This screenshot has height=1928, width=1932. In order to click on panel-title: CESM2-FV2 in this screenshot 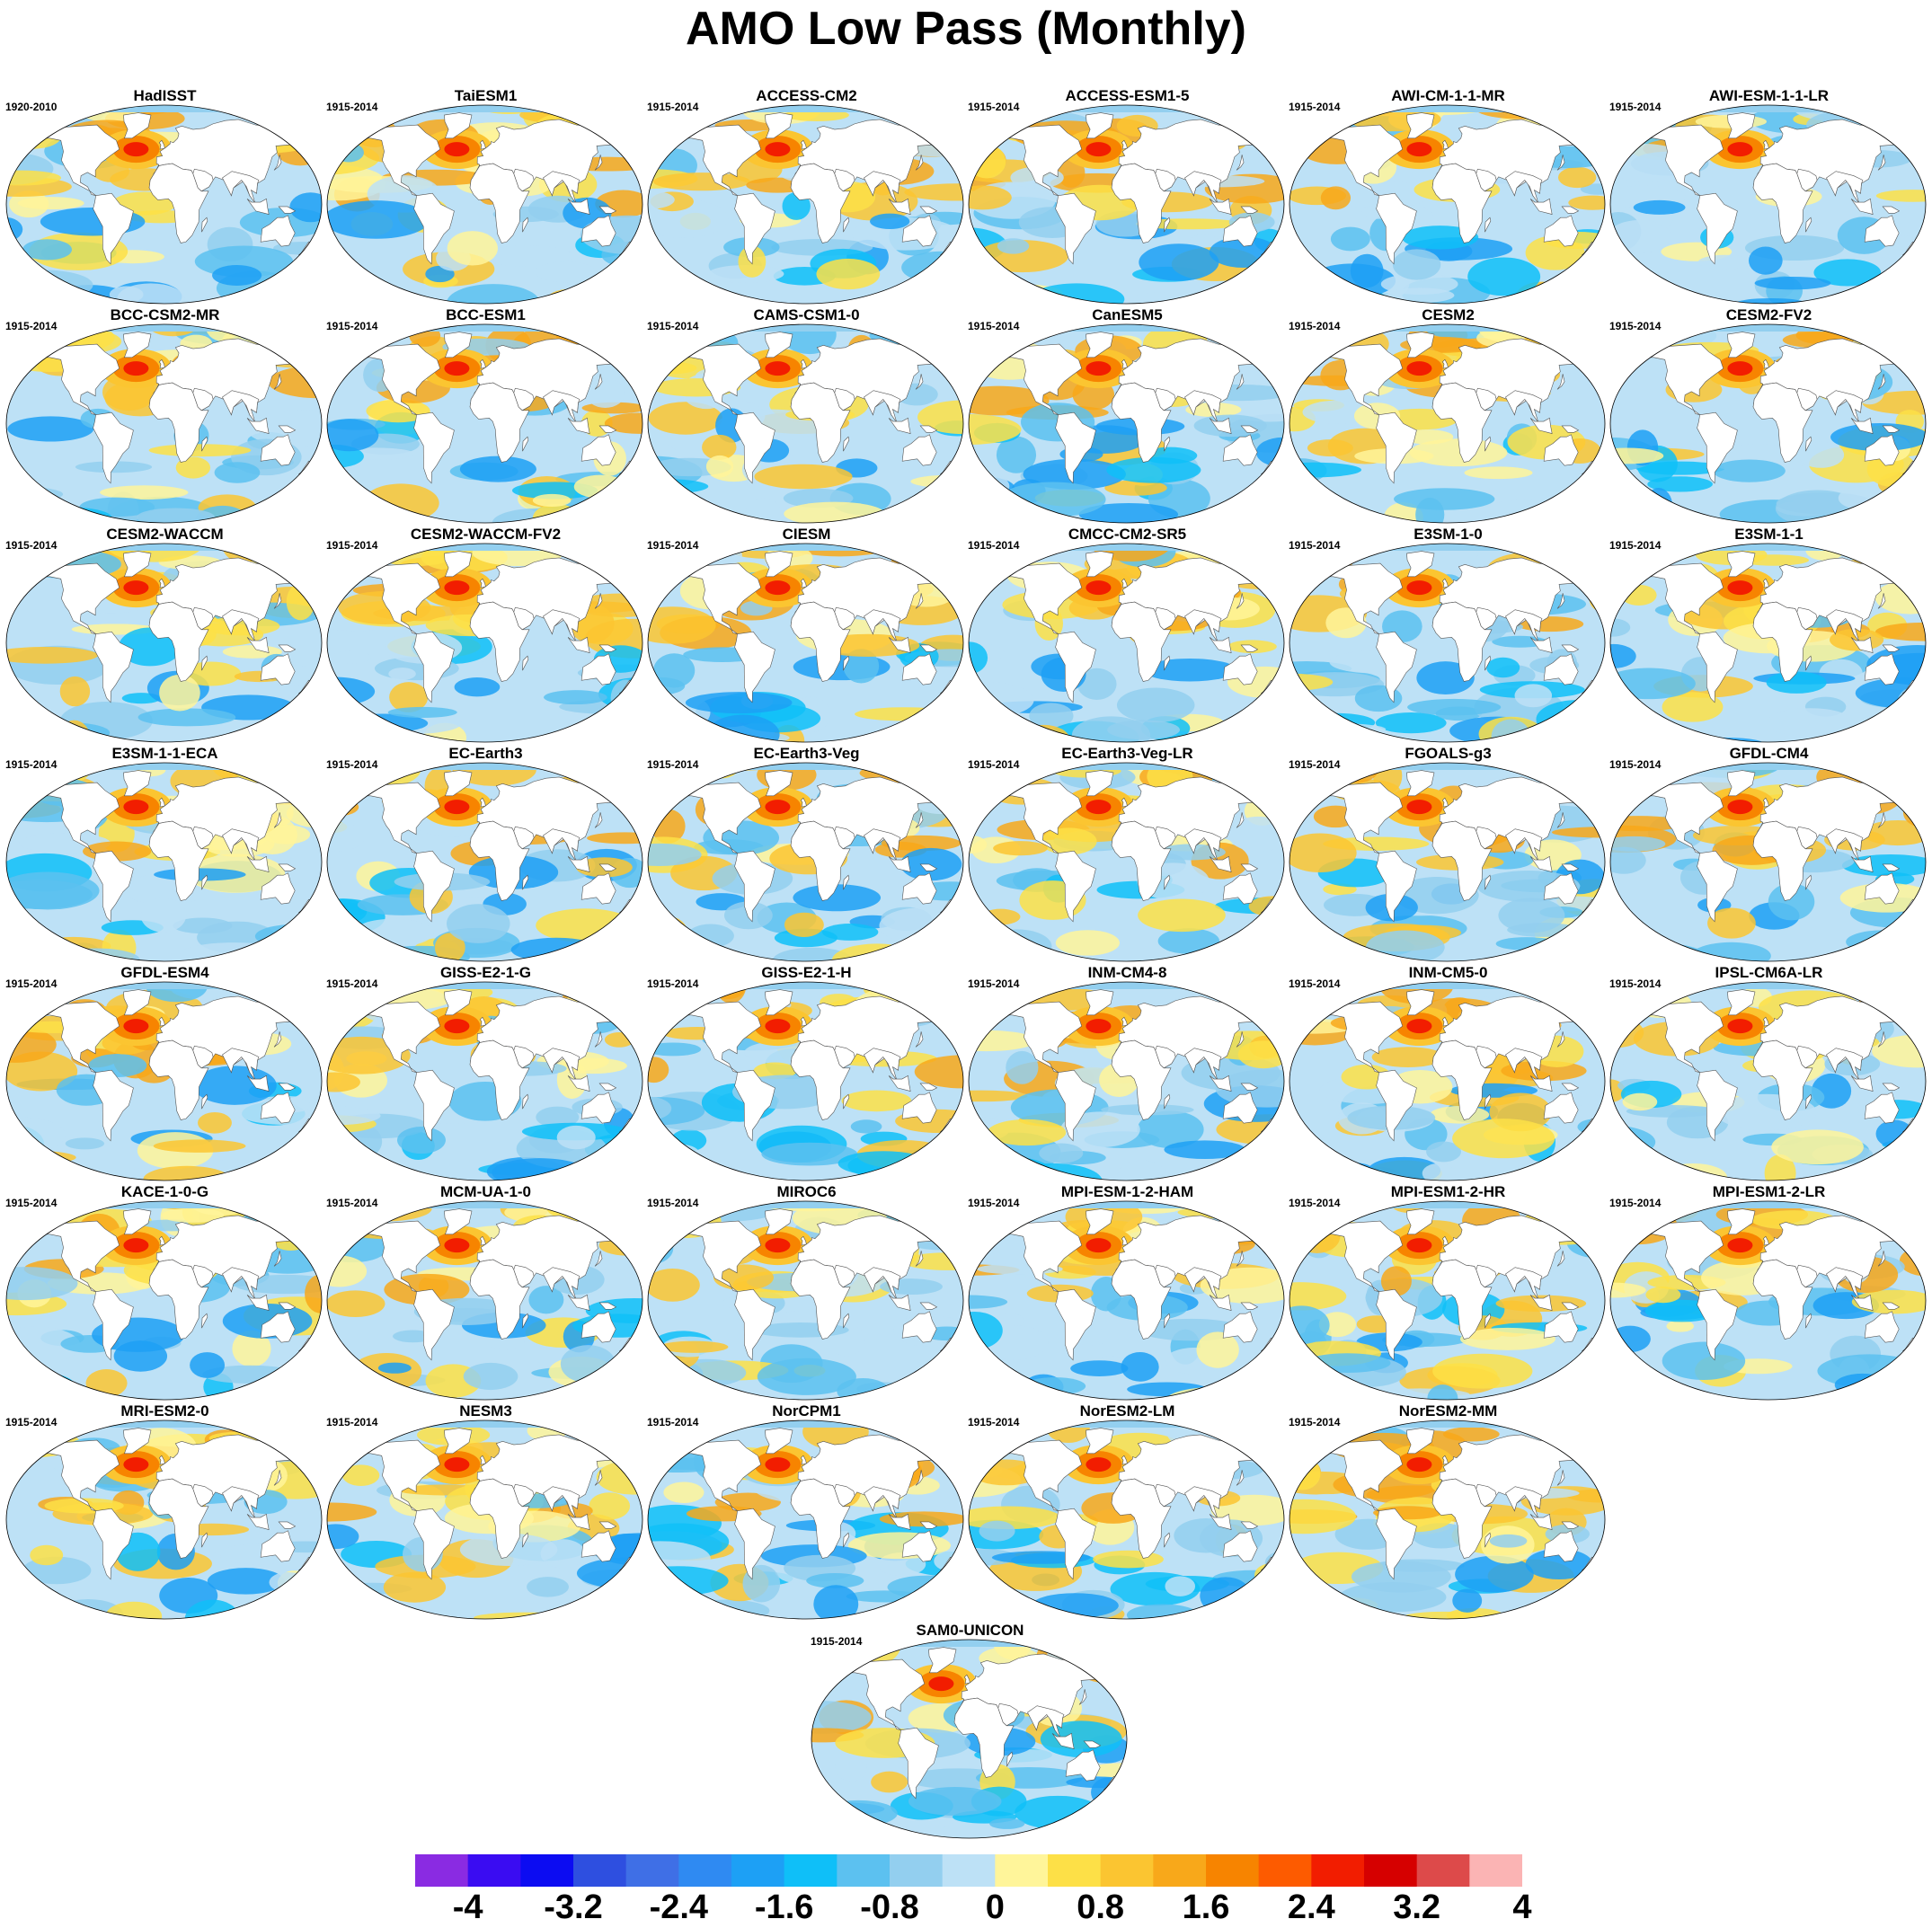, I will do `click(1768, 315)`.